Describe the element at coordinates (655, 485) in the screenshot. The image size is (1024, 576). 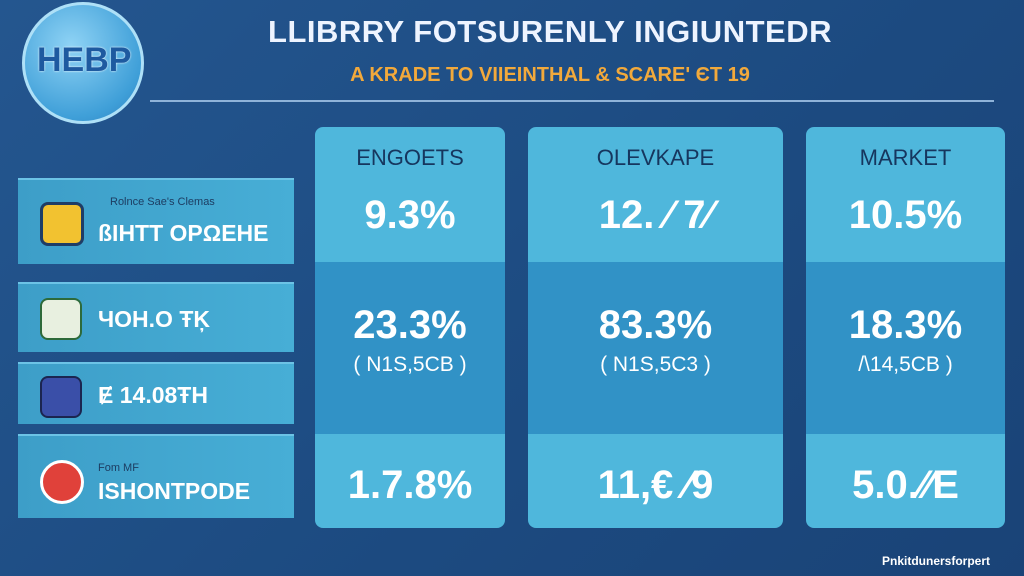
I see `card-value: 11,€ ⁄9` at that location.